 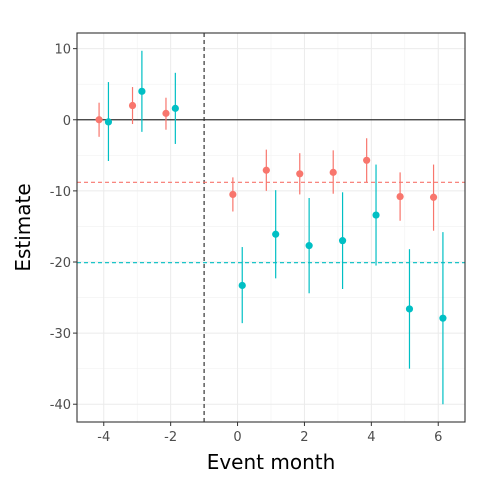 What do you see at coordinates (62, 50) in the screenshot?
I see `y-tick-label: 10` at bounding box center [62, 50].